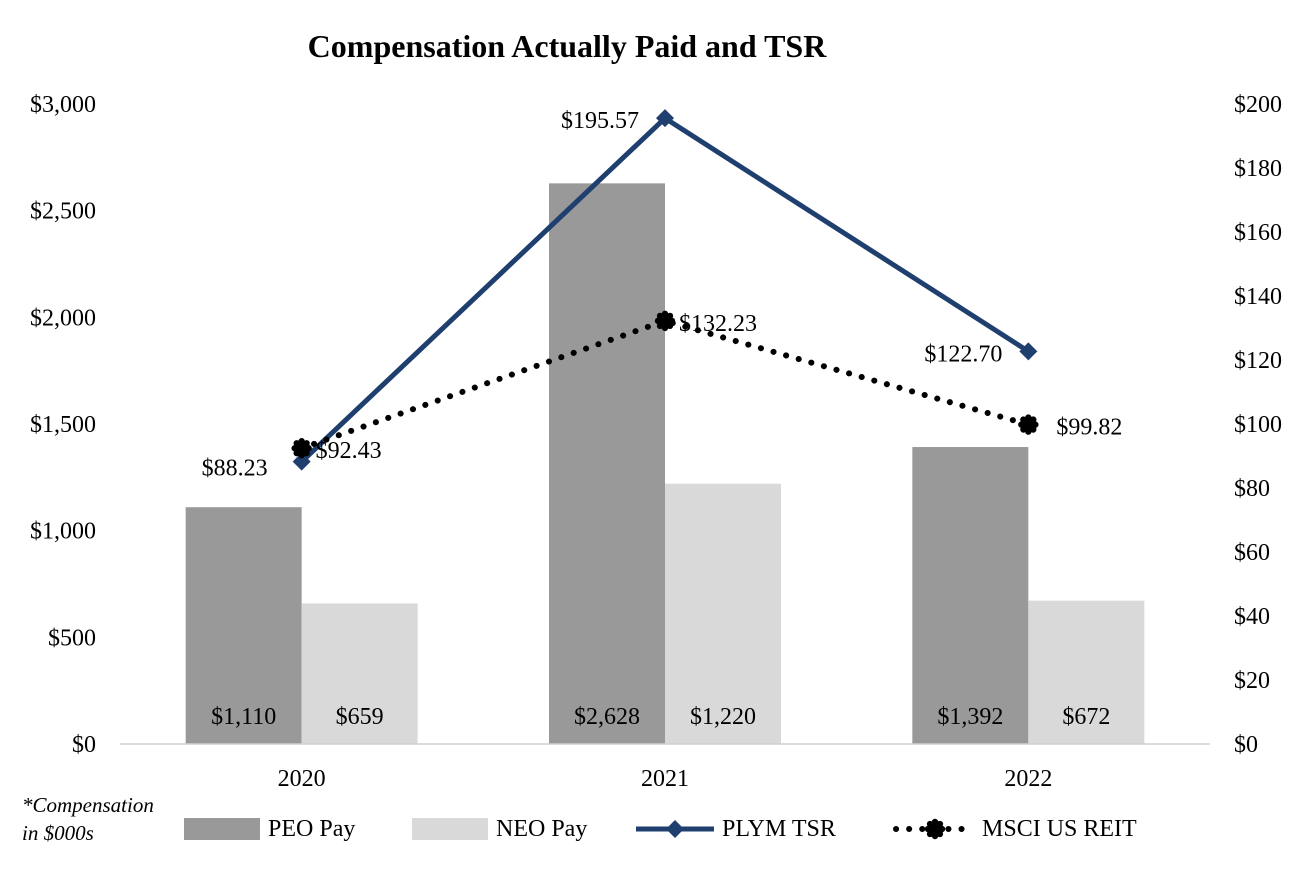 Image resolution: width=1314 pixels, height=872 pixels. What do you see at coordinates (1258, 169) in the screenshot?
I see `right-axis-tick-label: $180` at bounding box center [1258, 169].